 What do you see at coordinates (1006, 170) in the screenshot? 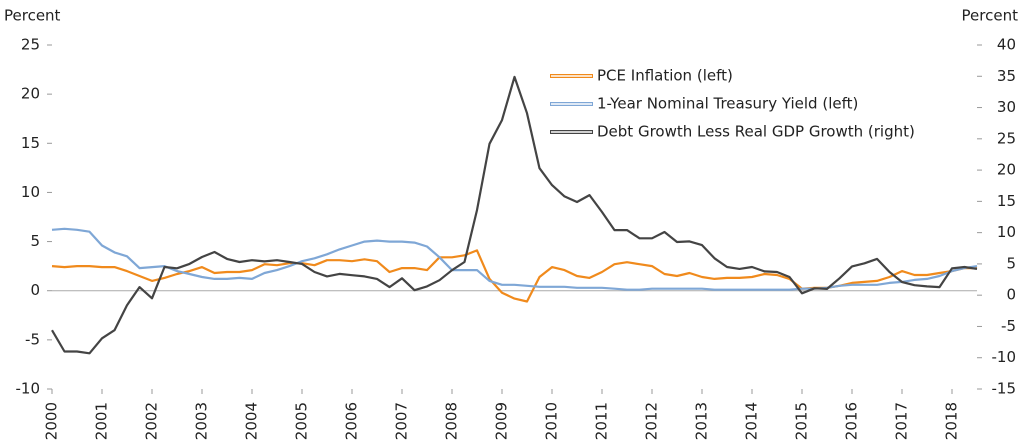
I see `y2-tick-label: 20` at bounding box center [1006, 170].